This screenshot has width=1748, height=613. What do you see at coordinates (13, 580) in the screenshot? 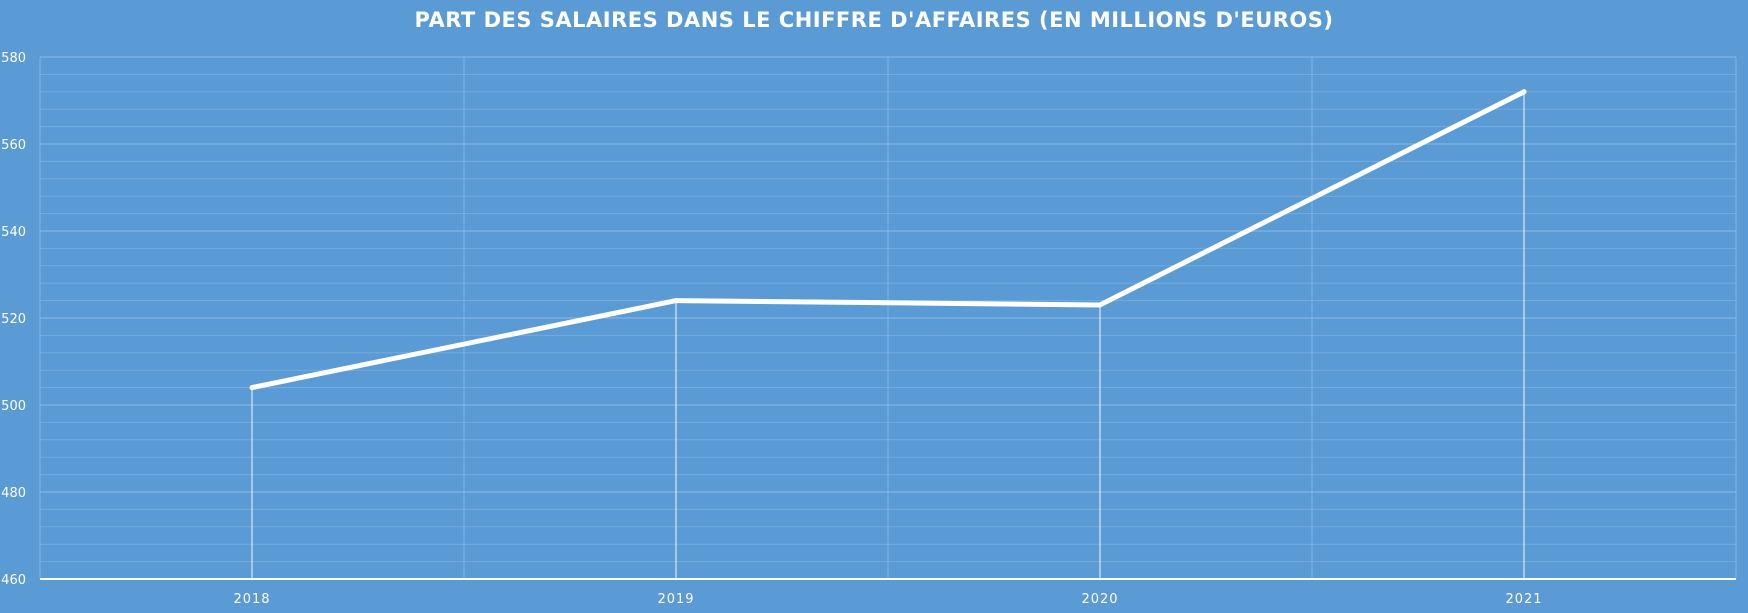
I see `y-tick-label: 460` at bounding box center [13, 580].